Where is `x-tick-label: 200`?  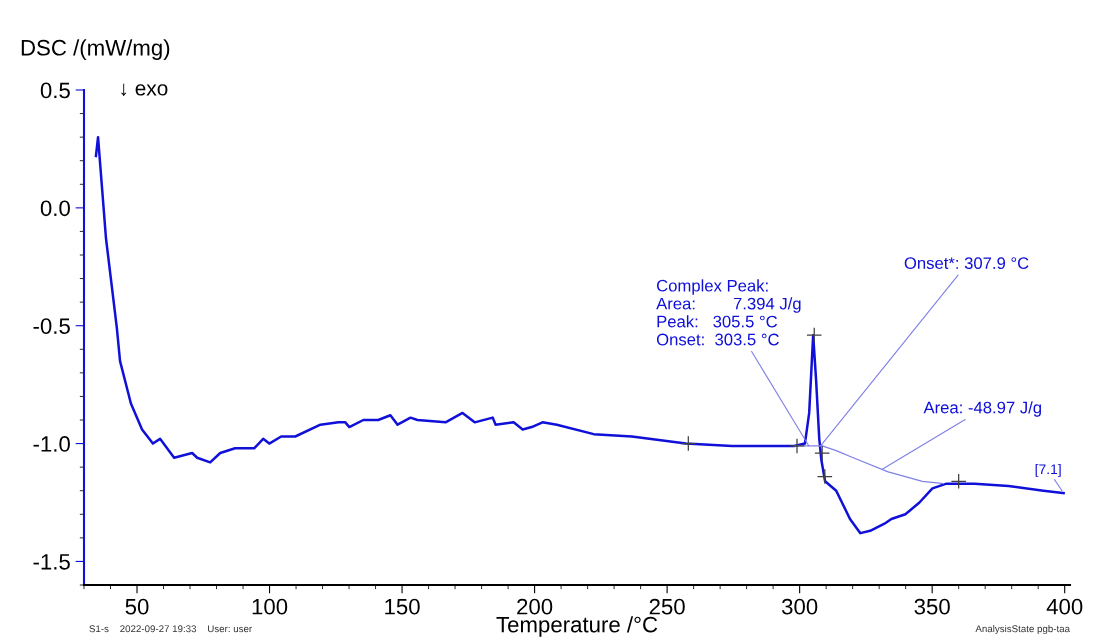 x-tick-label: 200 is located at coordinates (535, 606).